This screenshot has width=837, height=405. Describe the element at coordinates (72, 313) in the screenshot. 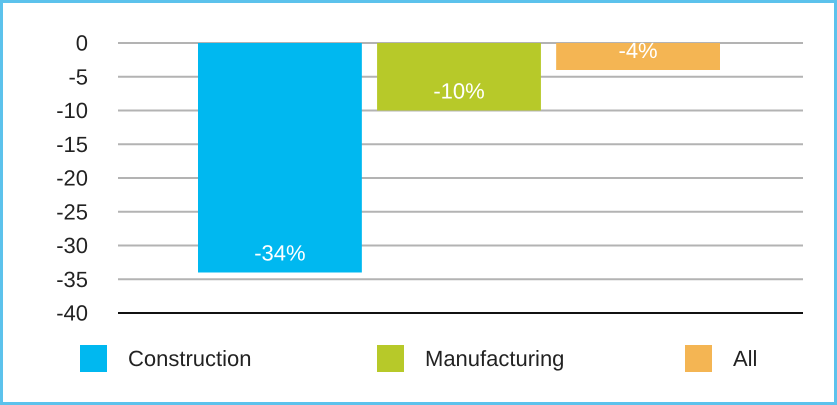

I see `y-tick-label: -40` at that location.